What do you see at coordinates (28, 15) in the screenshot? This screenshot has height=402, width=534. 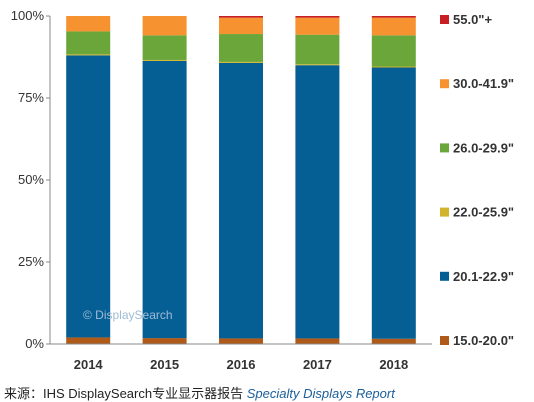 I see `y-tick-label: 100%` at bounding box center [28, 15].